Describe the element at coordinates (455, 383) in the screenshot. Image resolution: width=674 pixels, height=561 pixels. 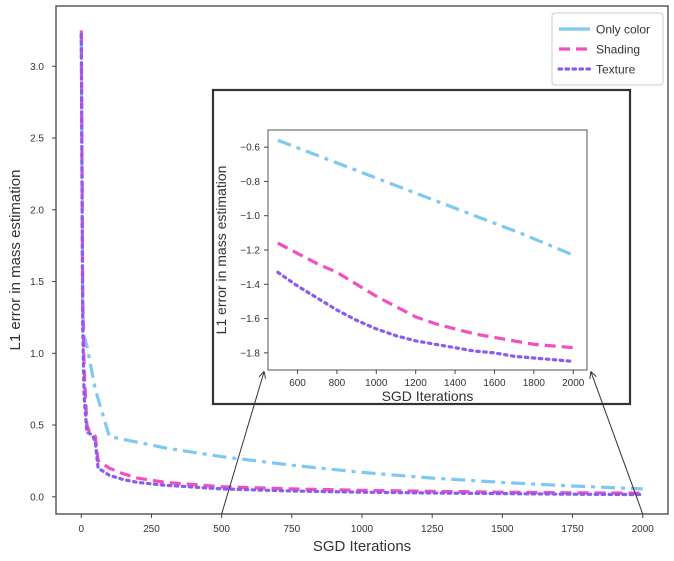
I see `inset-x-tick-label: 1400` at that location.